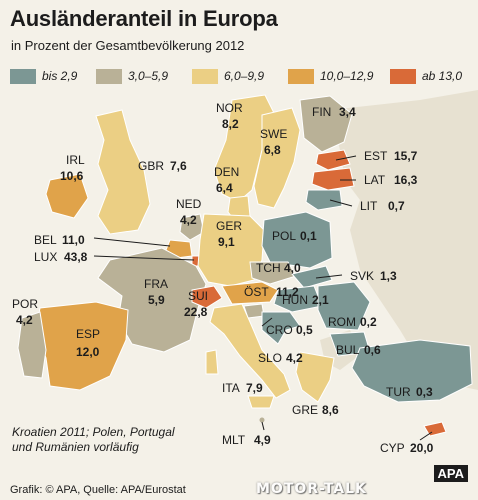  What do you see at coordinates (188, 220) in the screenshot?
I see `label-ned-value: 4,2` at bounding box center [188, 220].